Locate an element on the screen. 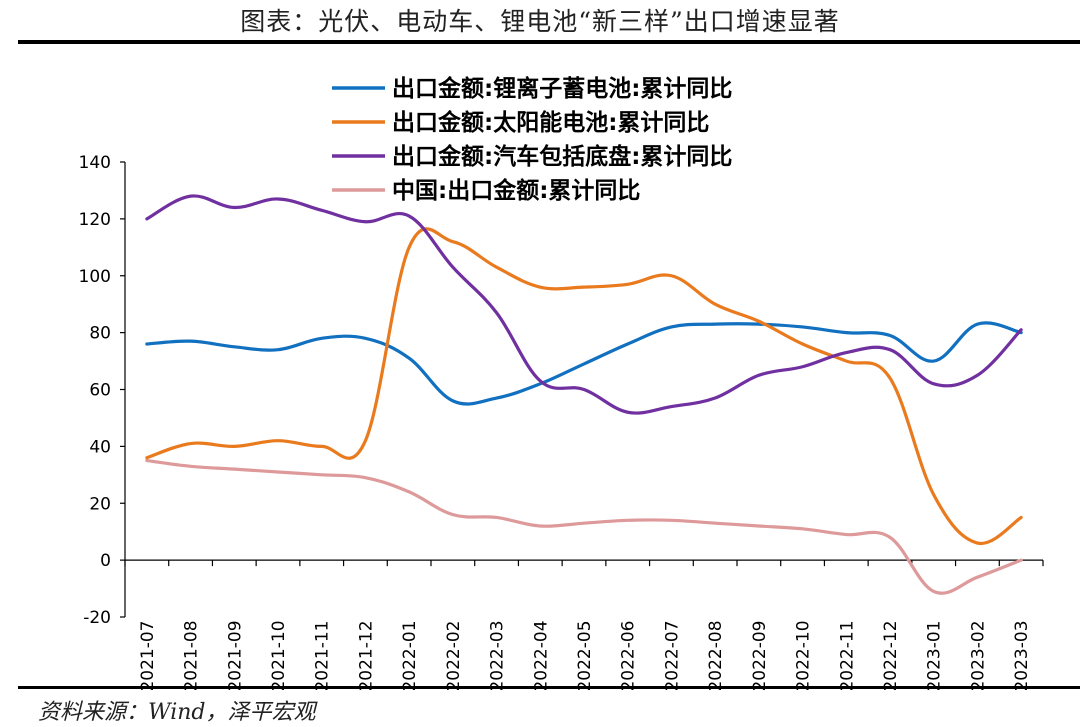 The height and width of the screenshot is (727, 1080). y-tick-label: 100 is located at coordinates (95, 277).